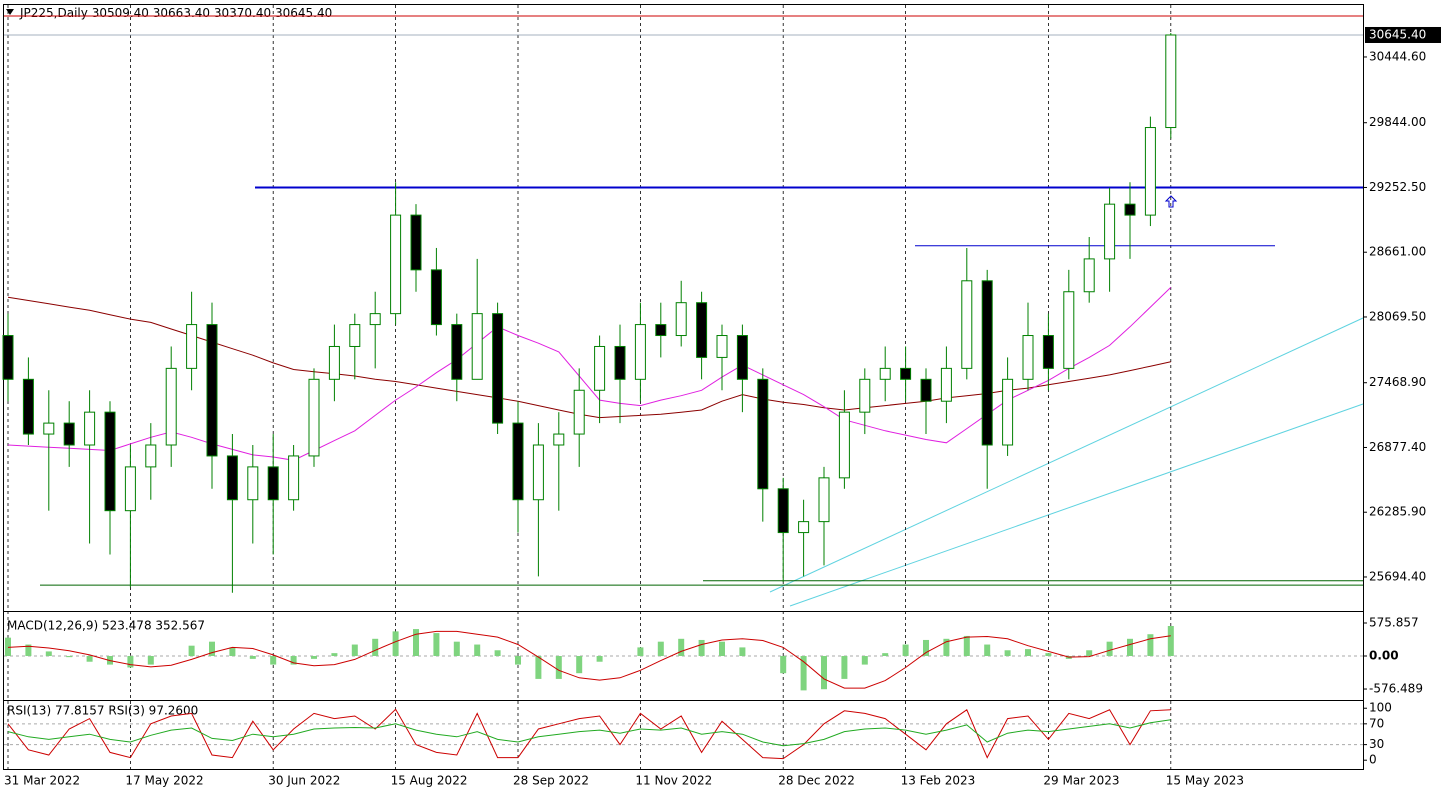  I want to click on x-tick-label: 29 Mar 2023, so click(1081, 781).